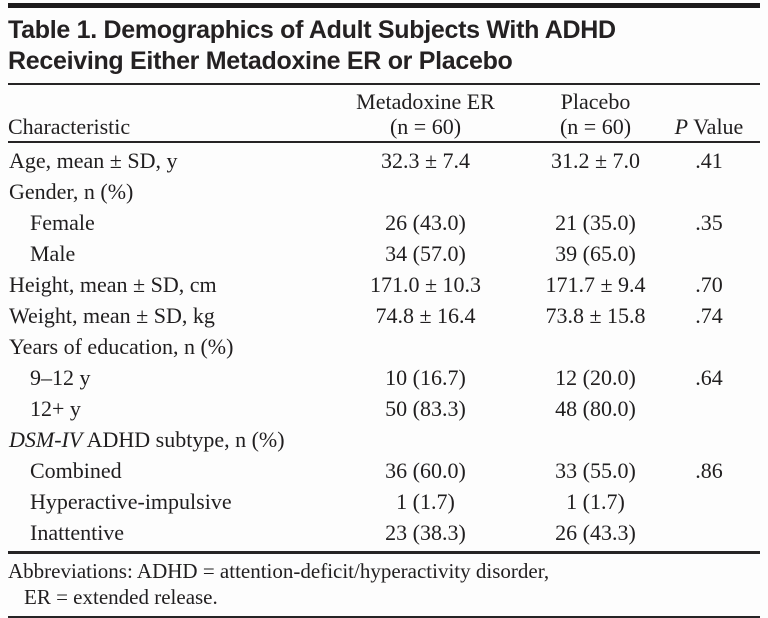  What do you see at coordinates (425, 377) in the screenshot?
I see `metadoxine-value: 10 (16.7)` at bounding box center [425, 377].